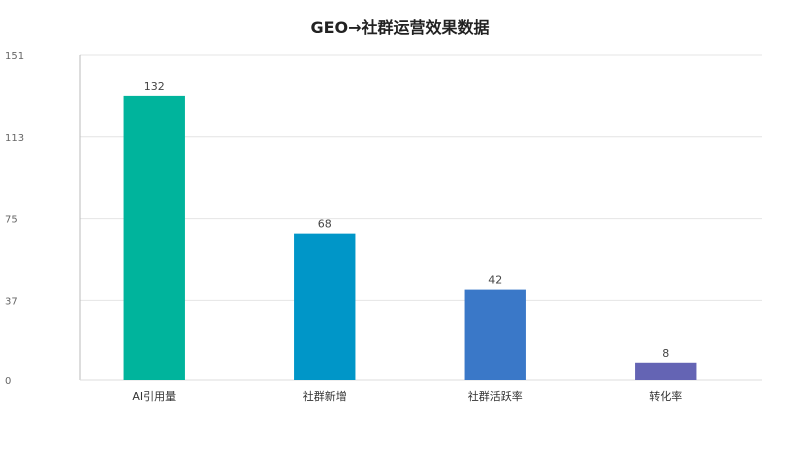  Describe the element at coordinates (325, 396) in the screenshot. I see `category-label: 社群新增` at that location.